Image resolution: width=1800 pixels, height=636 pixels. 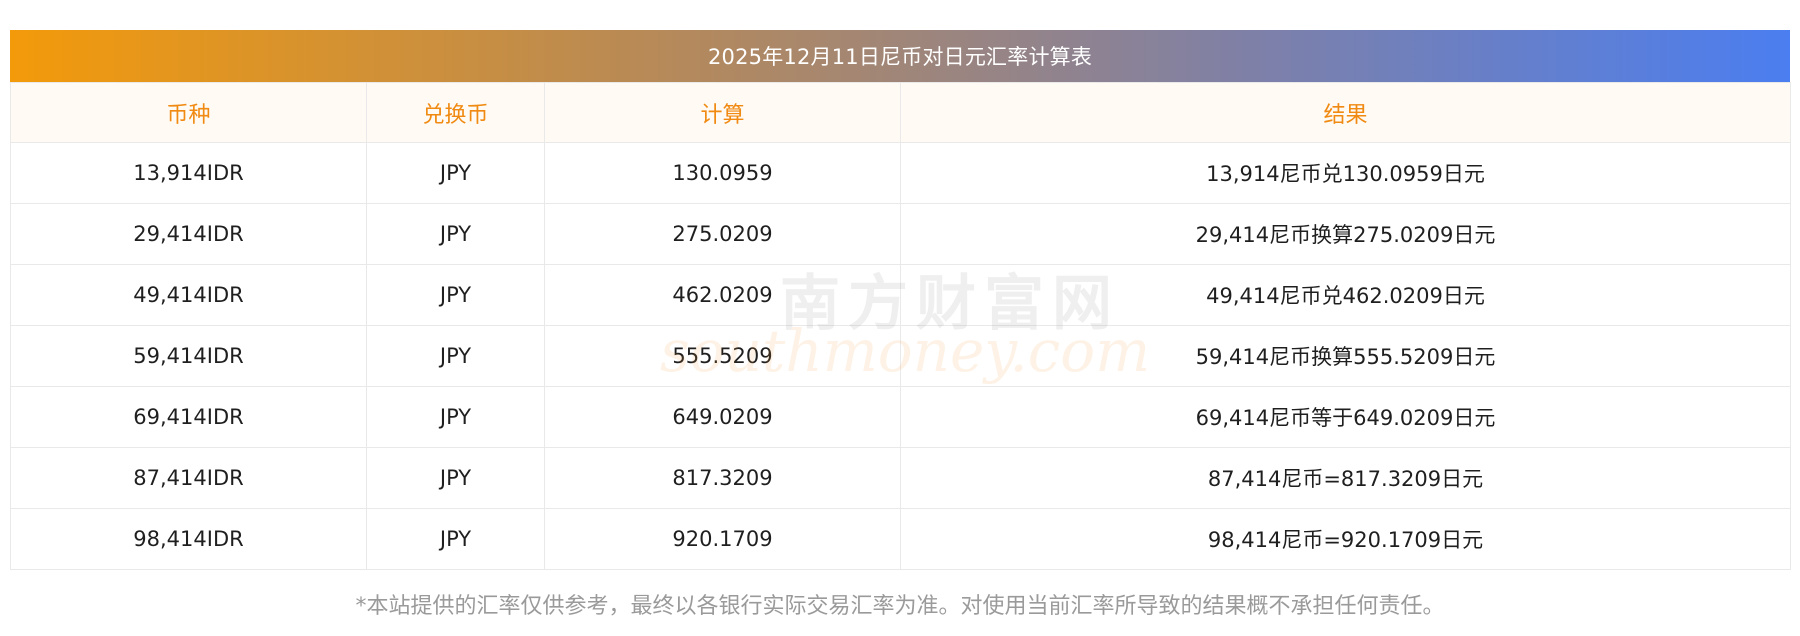 What do you see at coordinates (188, 295) in the screenshot?
I see `cell-currency: 49,414IDR` at bounding box center [188, 295].